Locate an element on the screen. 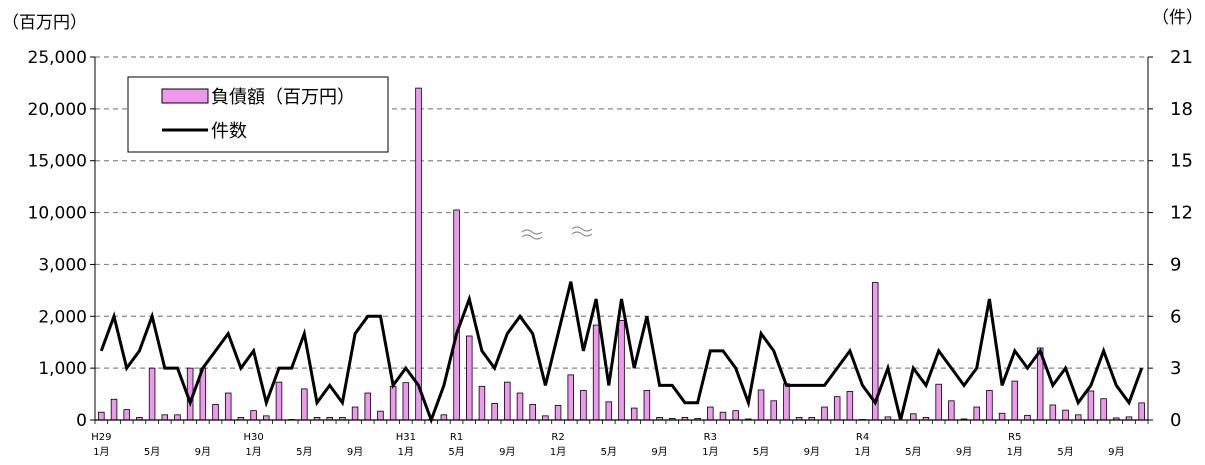 The image size is (1205, 465). right-tick-label: 12 is located at coordinates (1181, 213).